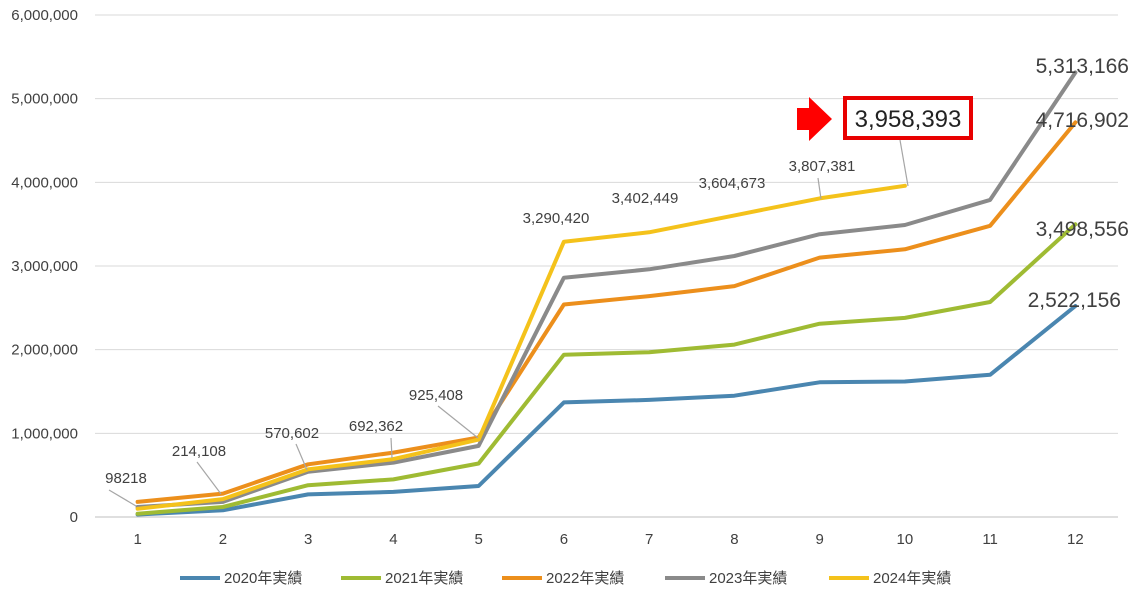 The height and width of the screenshot is (589, 1137). I want to click on data-label: 98218, so click(126, 478).